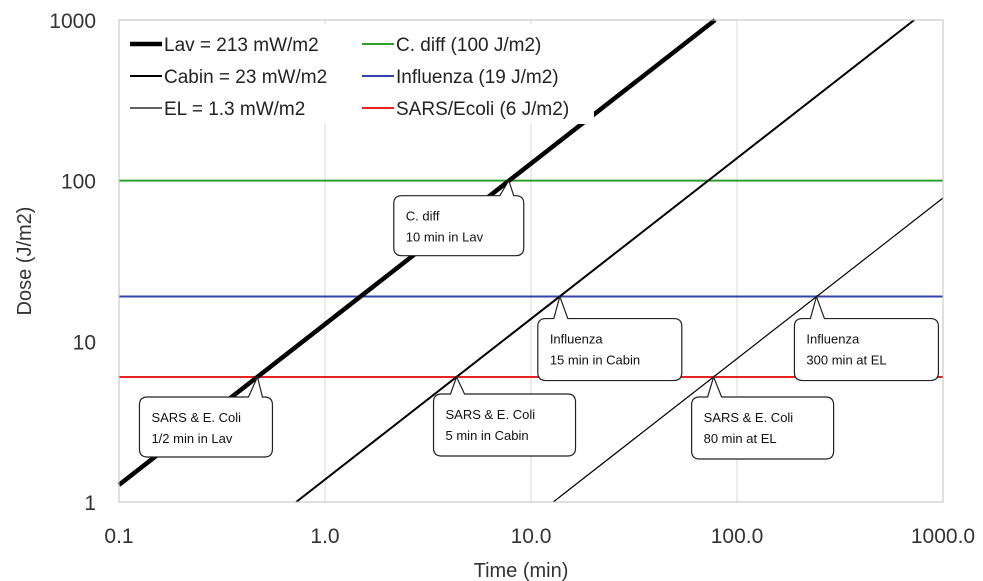 Image resolution: width=983 pixels, height=581 pixels. Describe the element at coordinates (234, 109) in the screenshot. I see `legend-label: EL = 1.3 mW/m2` at that location.